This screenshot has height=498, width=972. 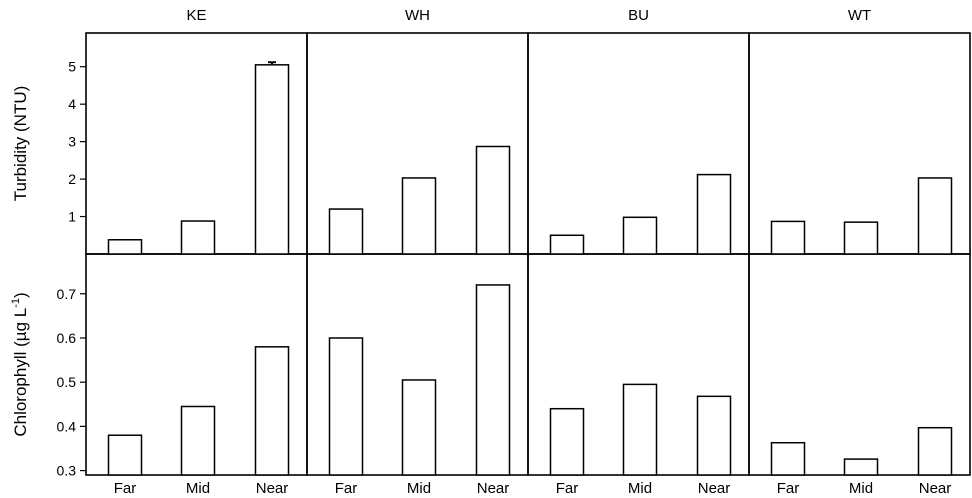 I want to click on panel-title-bu: BU, so click(x=638, y=15).